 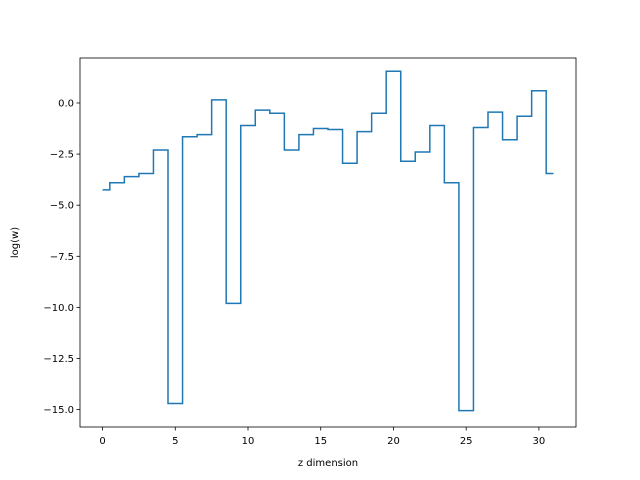 I want to click on x-axis-label: z dimension, so click(x=328, y=463).